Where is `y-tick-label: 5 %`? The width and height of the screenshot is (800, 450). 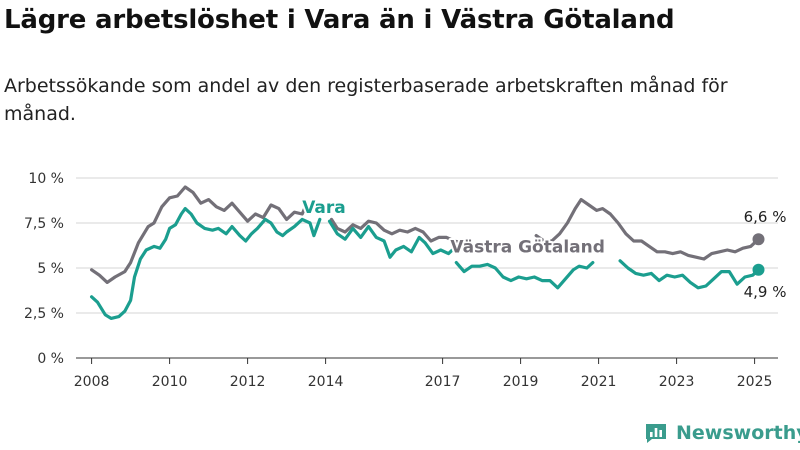 y-tick-label: 5 % is located at coordinates (50, 269).